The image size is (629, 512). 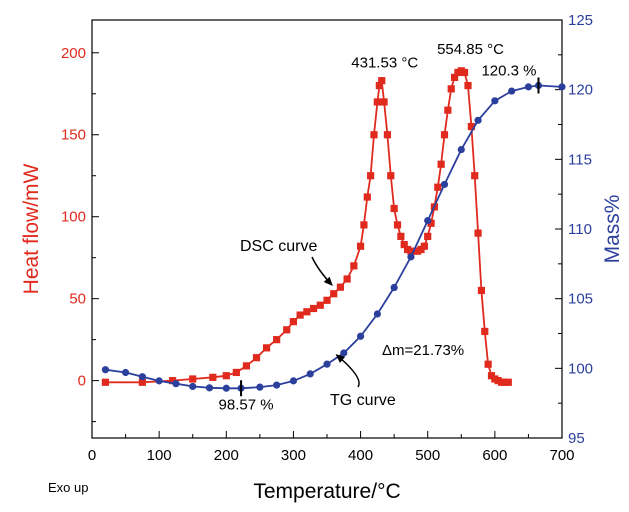 I want to click on x-tick-label-600: 600, so click(x=494, y=455).